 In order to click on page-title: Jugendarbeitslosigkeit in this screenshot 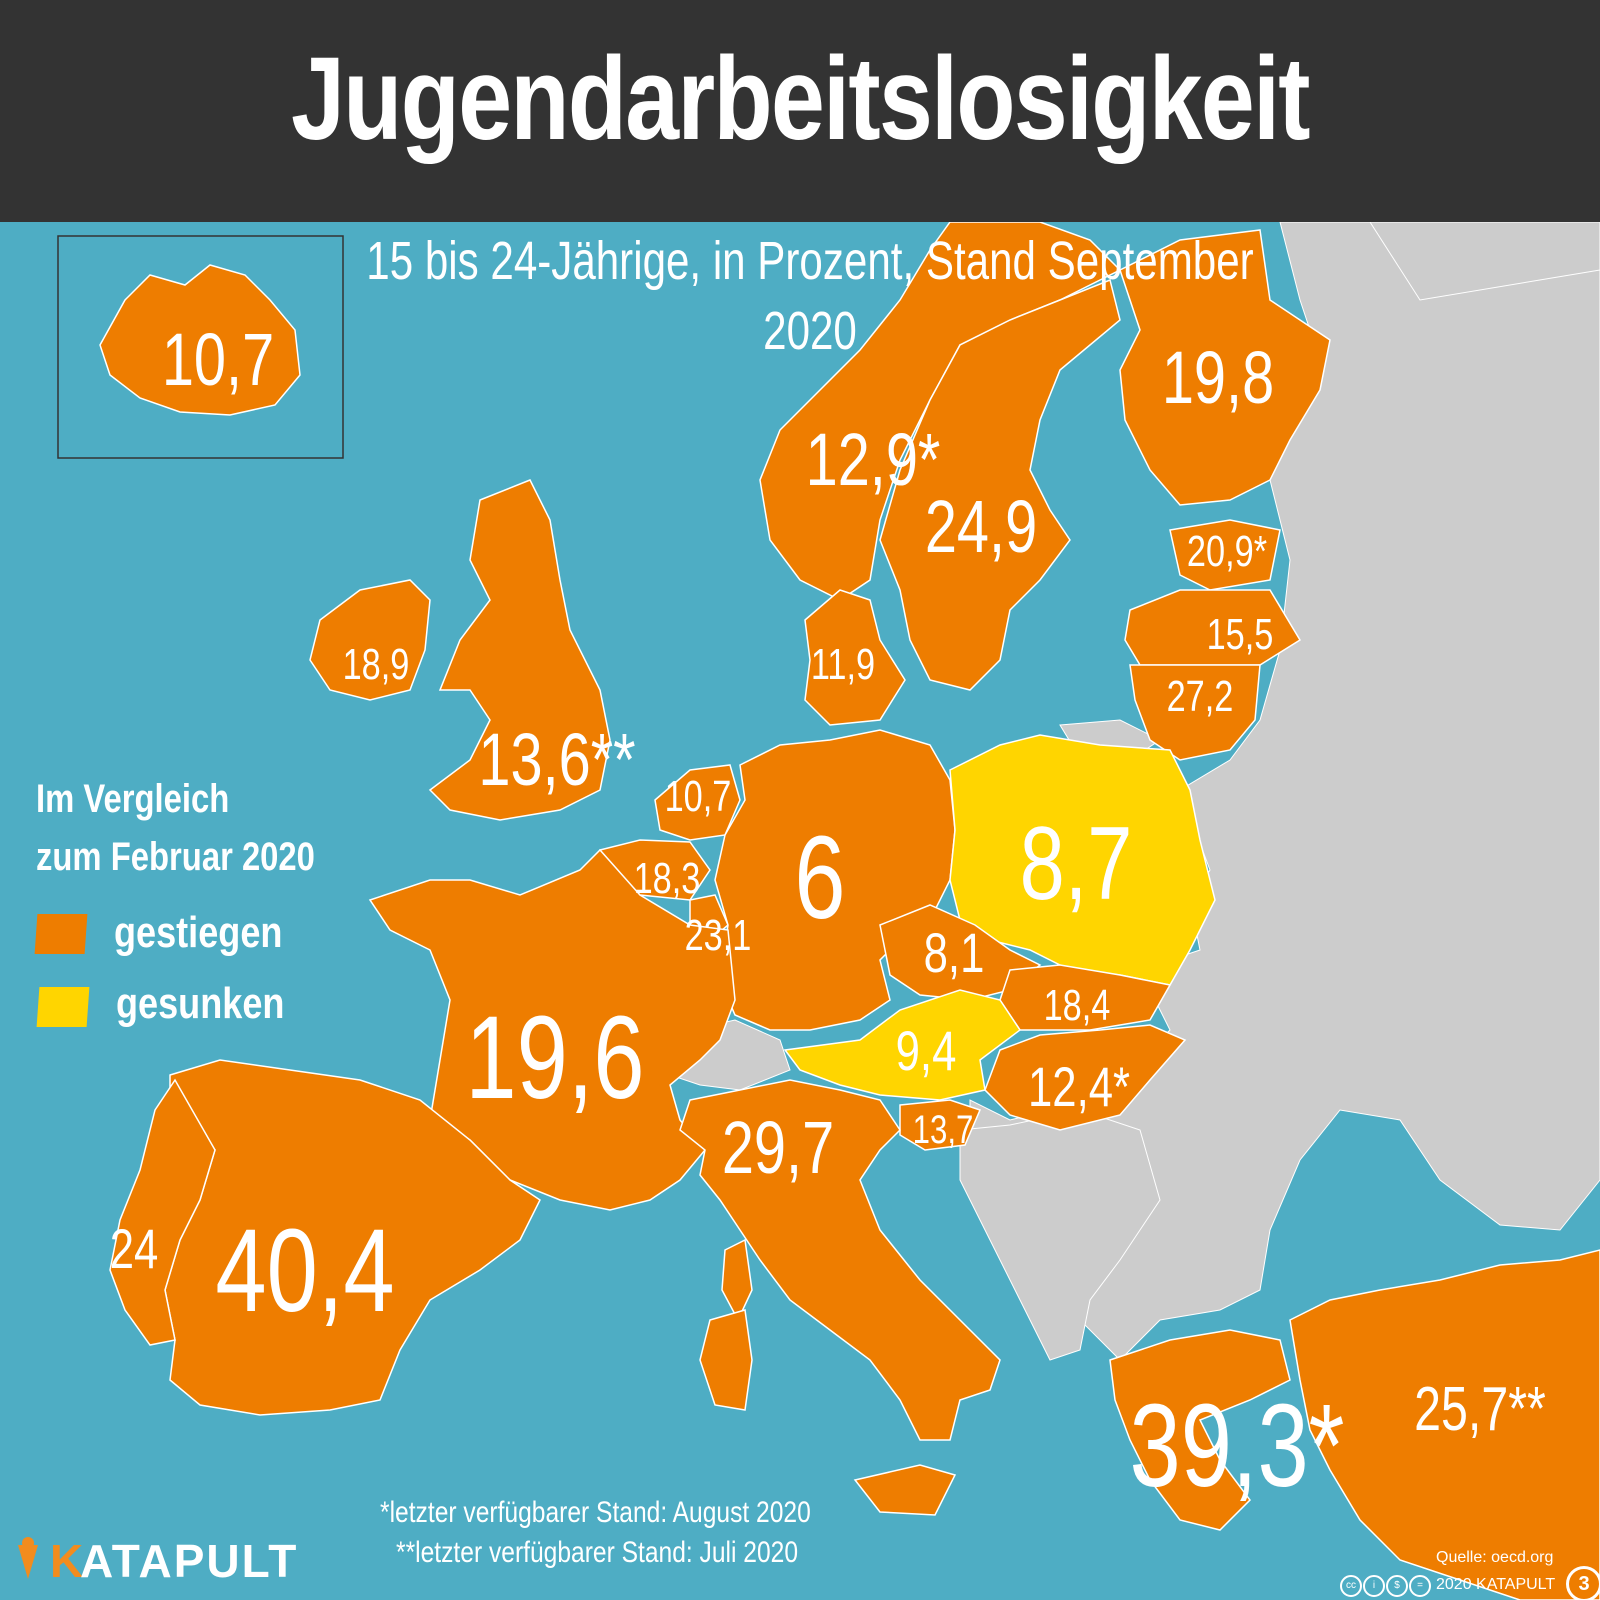, I will do `click(800, 99)`.